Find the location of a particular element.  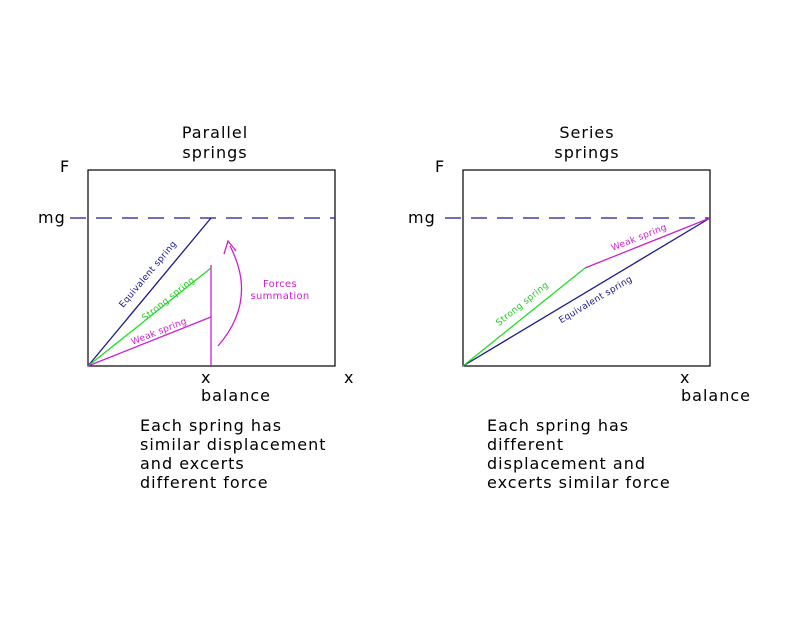

caption: and excerts is located at coordinates (192, 463).